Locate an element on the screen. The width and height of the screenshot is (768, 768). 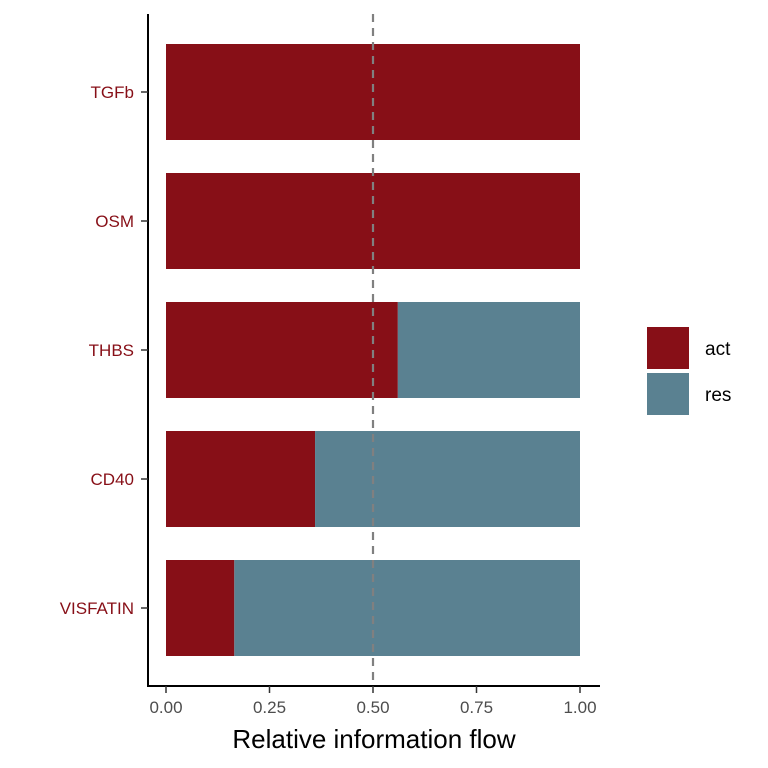
x-tick-label: 0.00 is located at coordinates (165, 707).